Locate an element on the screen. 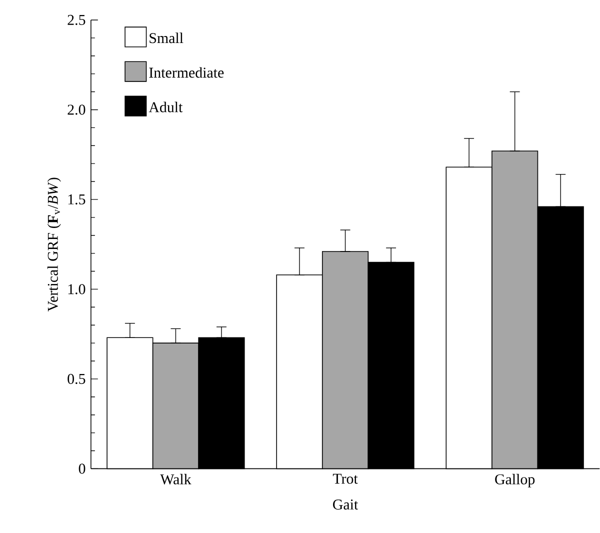  x-axis-title: Gait is located at coordinates (345, 505).